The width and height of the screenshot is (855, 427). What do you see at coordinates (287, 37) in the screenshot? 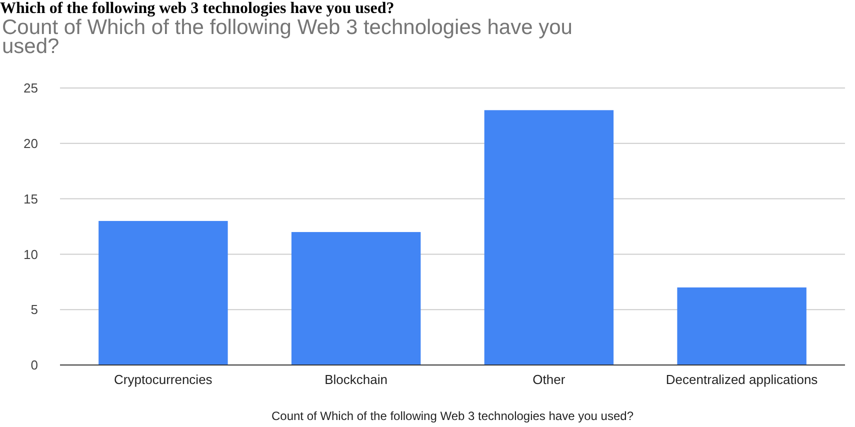
I see `chart-subtitle: Count of Which of the following Web 3 technologies have you used?` at bounding box center [287, 37].